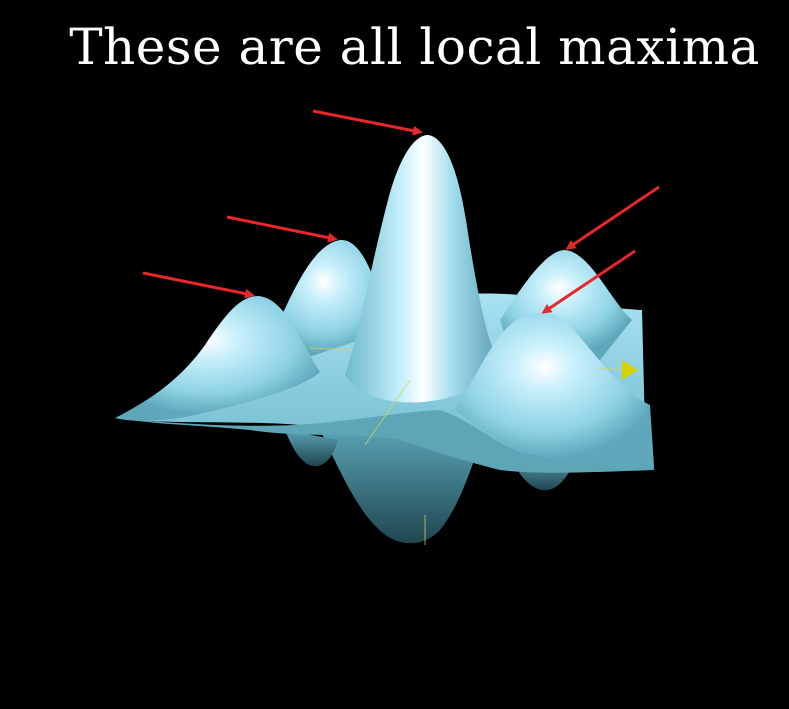 The height and width of the screenshot is (709, 789). What do you see at coordinates (588, 281) in the screenshot?
I see `arrow-front-right-peak` at bounding box center [588, 281].